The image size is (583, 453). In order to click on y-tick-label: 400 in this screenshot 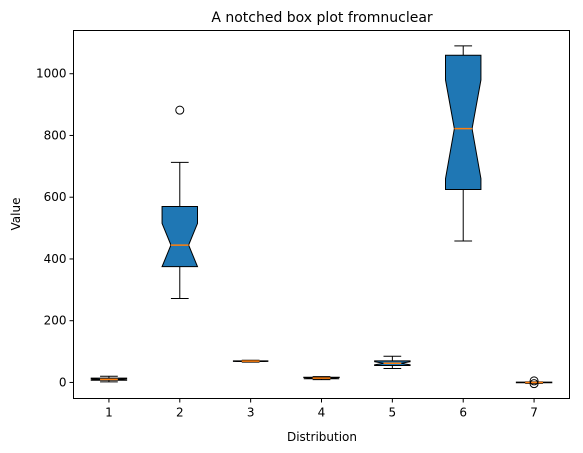, I will do `click(55, 259)`.